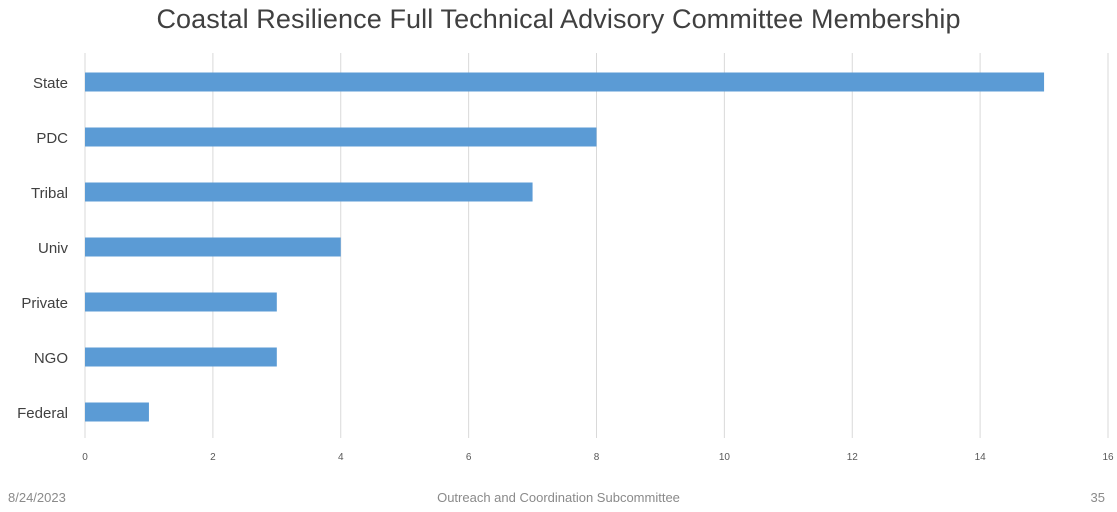  Describe the element at coordinates (309, 192) in the screenshot. I see `bar-tribal` at that location.